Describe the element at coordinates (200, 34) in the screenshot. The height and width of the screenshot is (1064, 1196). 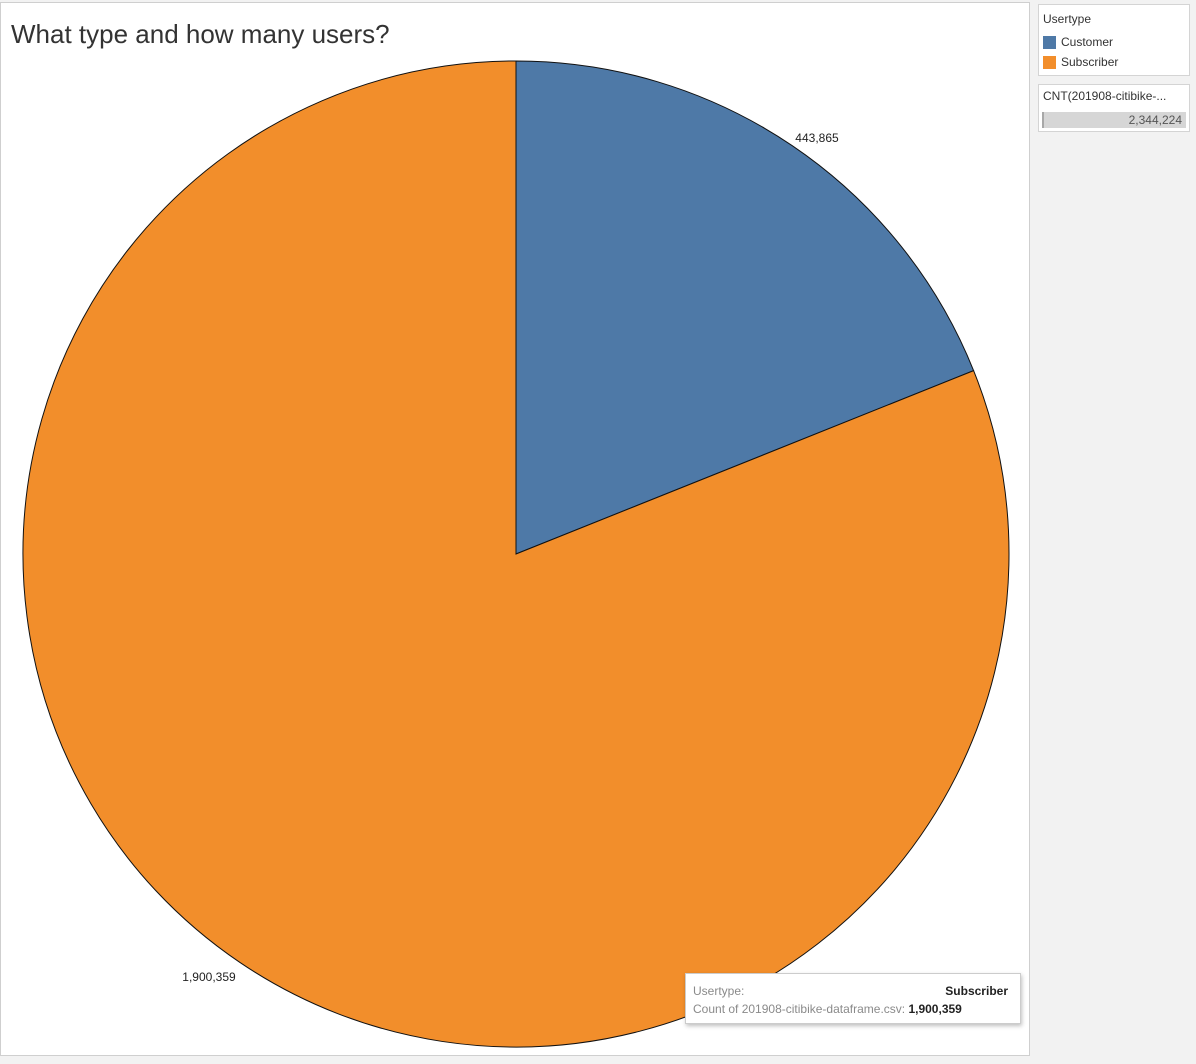
I see `chart-title: What type and how many users?` at that location.